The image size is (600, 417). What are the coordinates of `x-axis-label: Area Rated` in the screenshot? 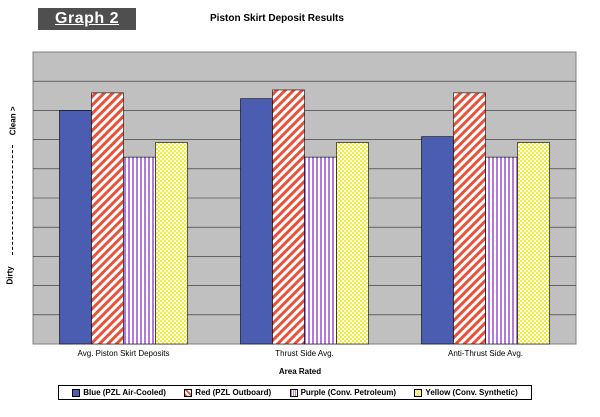 It's located at (300, 371).